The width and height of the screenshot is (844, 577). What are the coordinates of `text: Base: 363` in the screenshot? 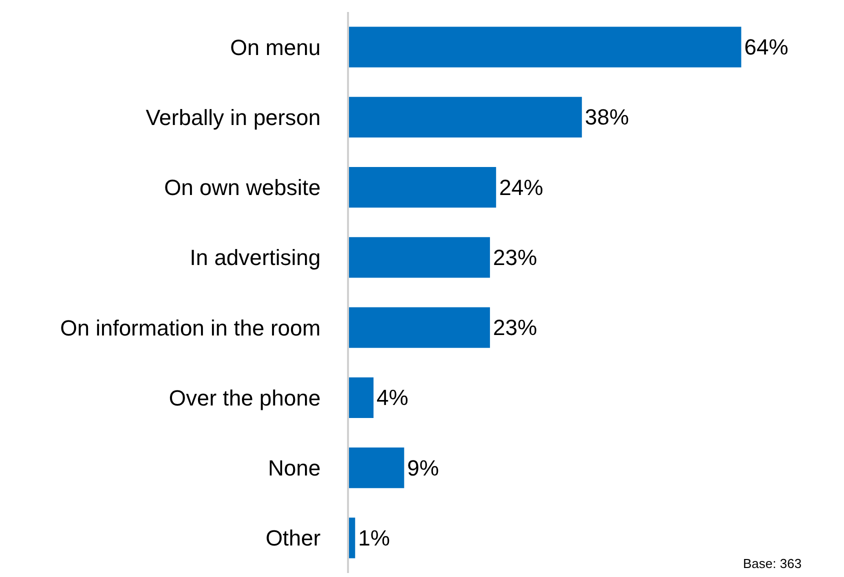 It's located at (772, 563).